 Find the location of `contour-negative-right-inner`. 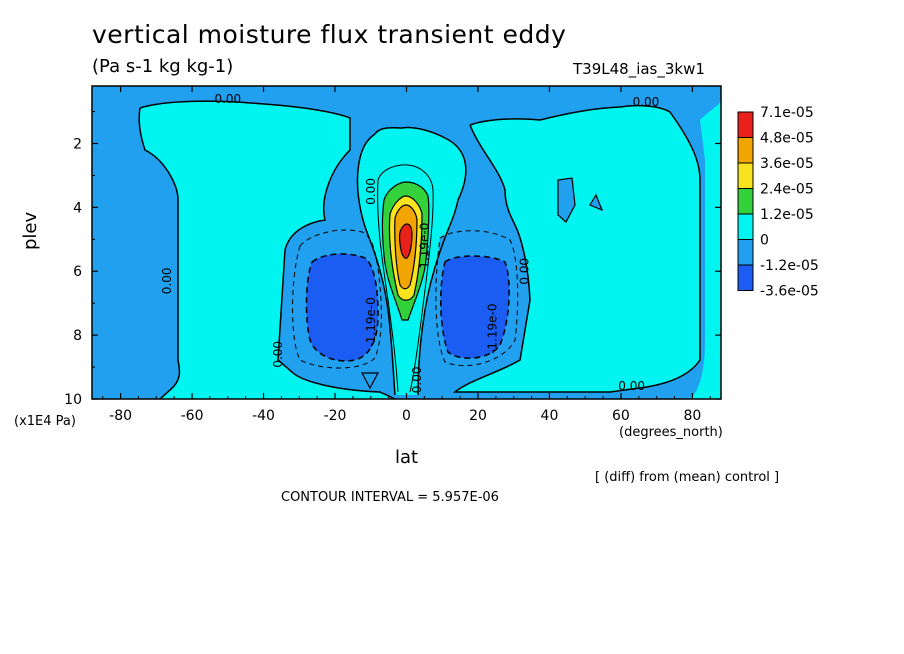

contour-negative-right-inner is located at coordinates (474, 307).